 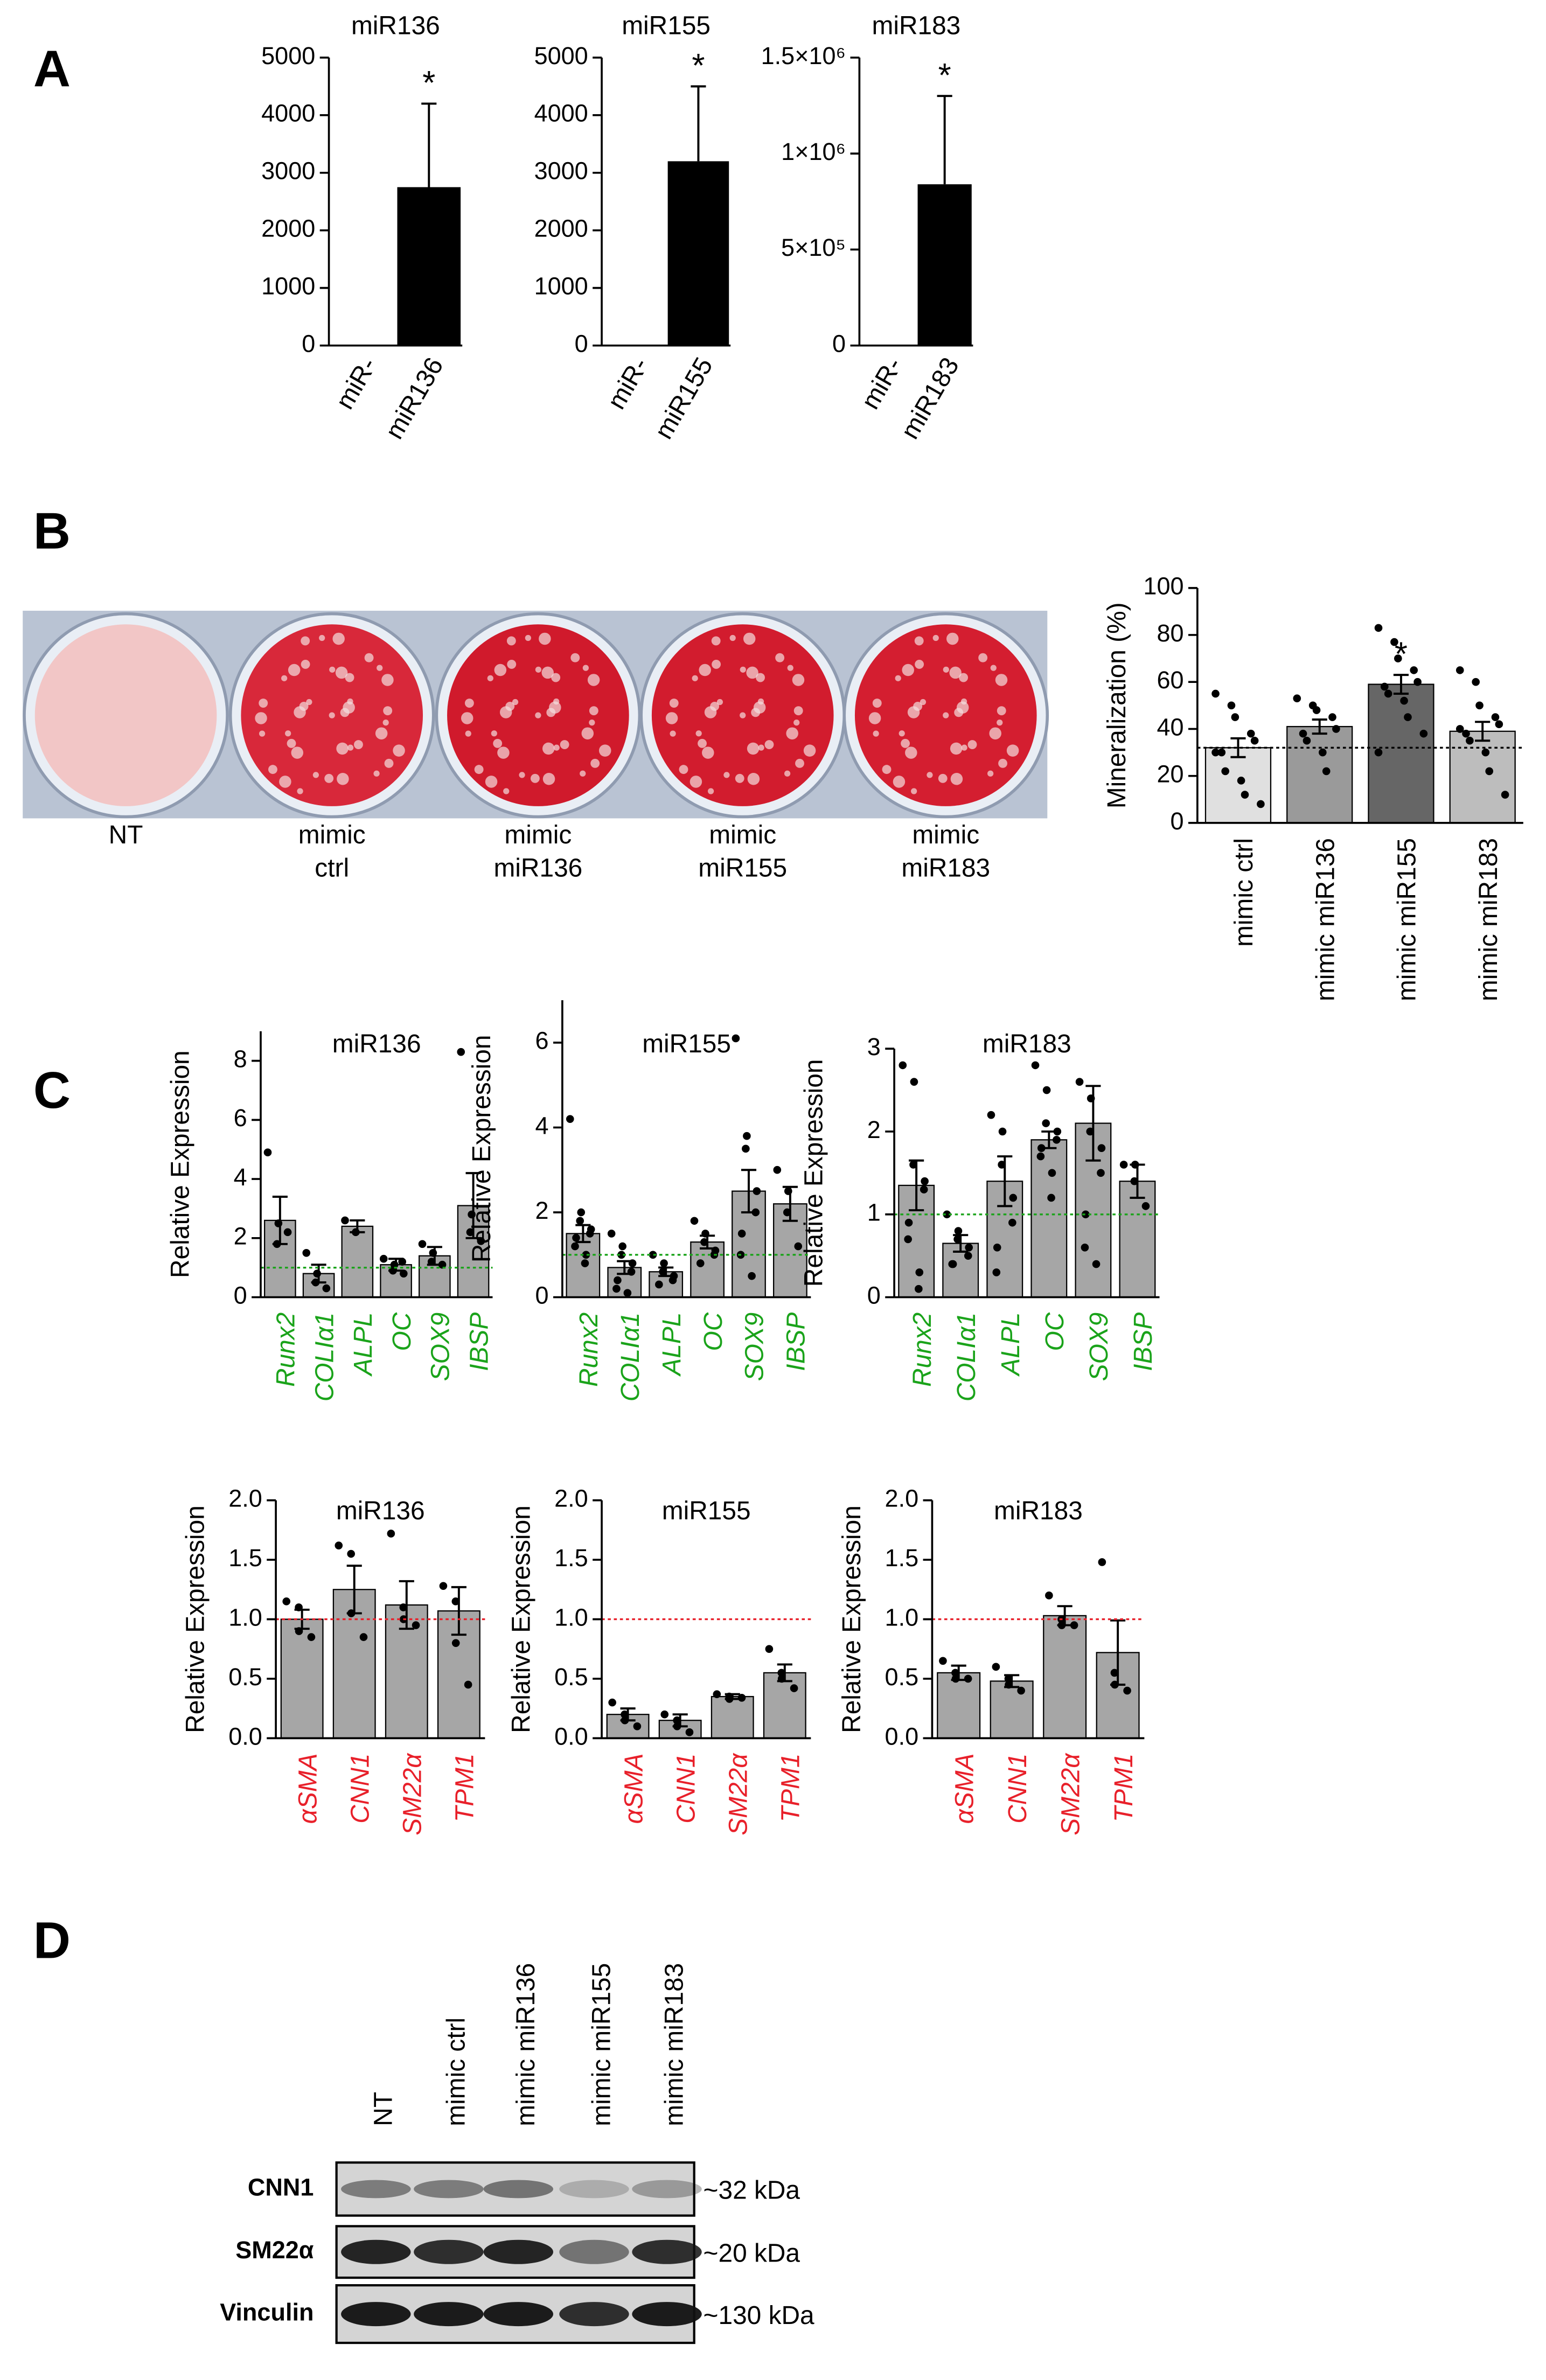 I want to click on y-tick-label: 0.0, so click(x=571, y=1736).